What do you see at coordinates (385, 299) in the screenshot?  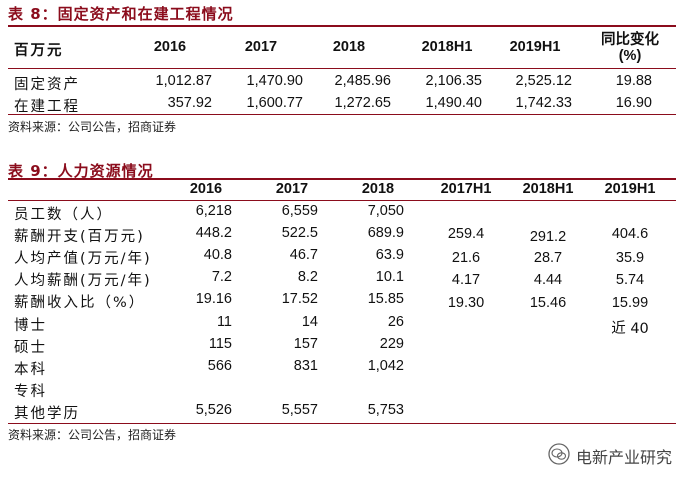 I see `cell: 15.85` at bounding box center [385, 299].